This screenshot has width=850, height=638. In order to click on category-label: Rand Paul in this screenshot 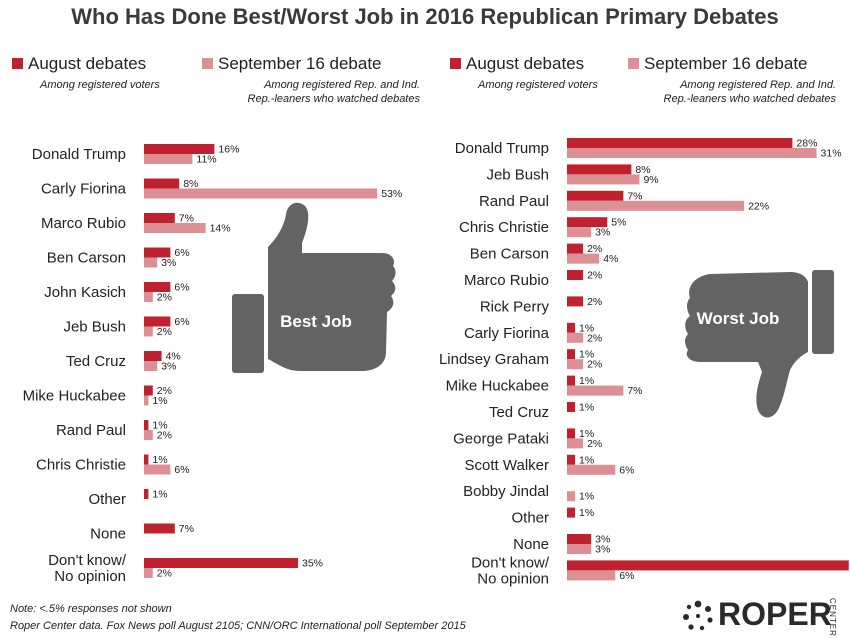, I will do `click(91, 430)`.